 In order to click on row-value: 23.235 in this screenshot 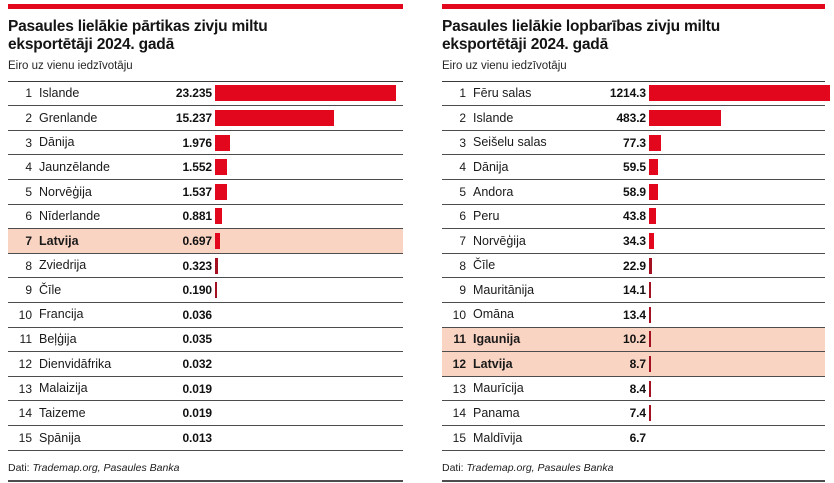, I will do `click(179, 93)`.